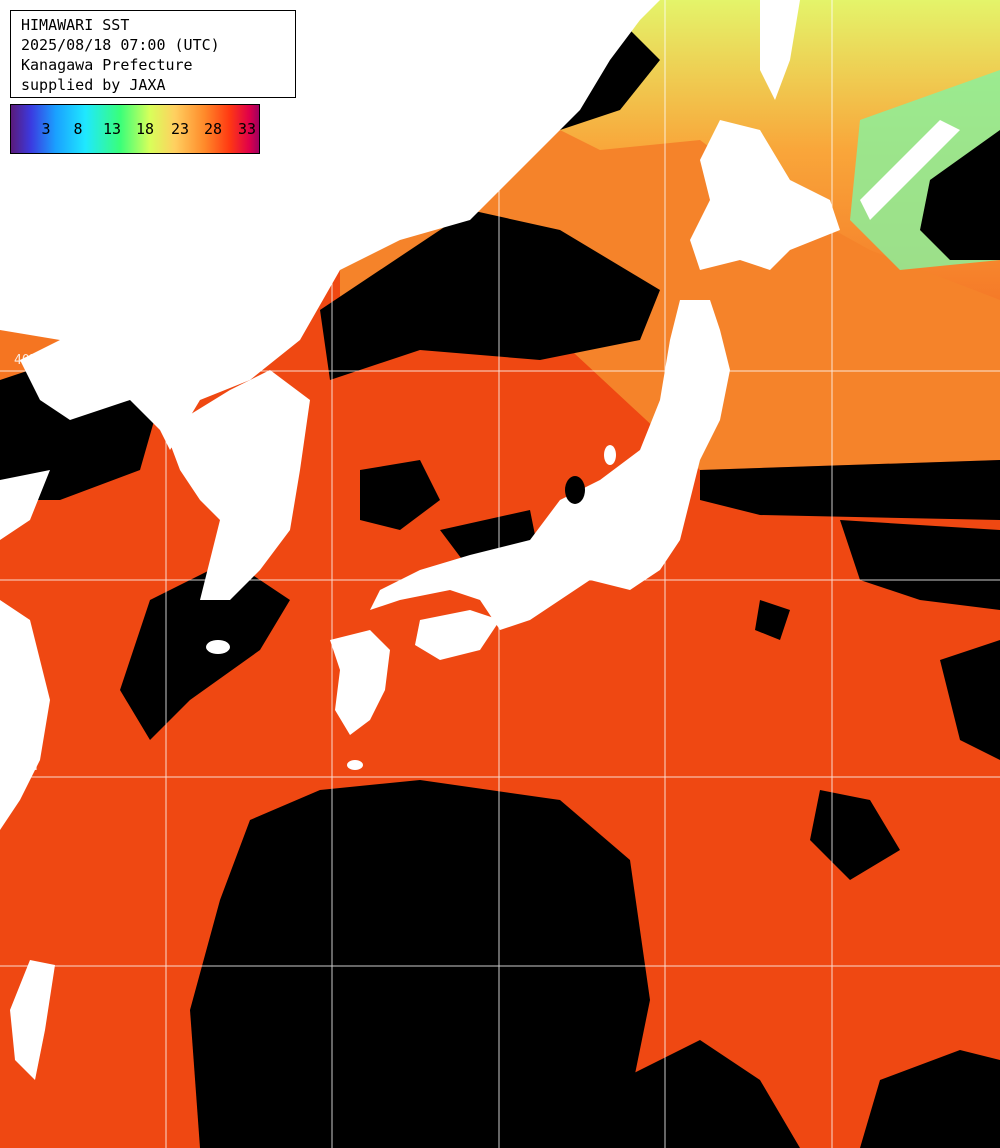 The height and width of the screenshot is (1148, 1000). I want to click on scale-tick: 33, so click(247, 129).